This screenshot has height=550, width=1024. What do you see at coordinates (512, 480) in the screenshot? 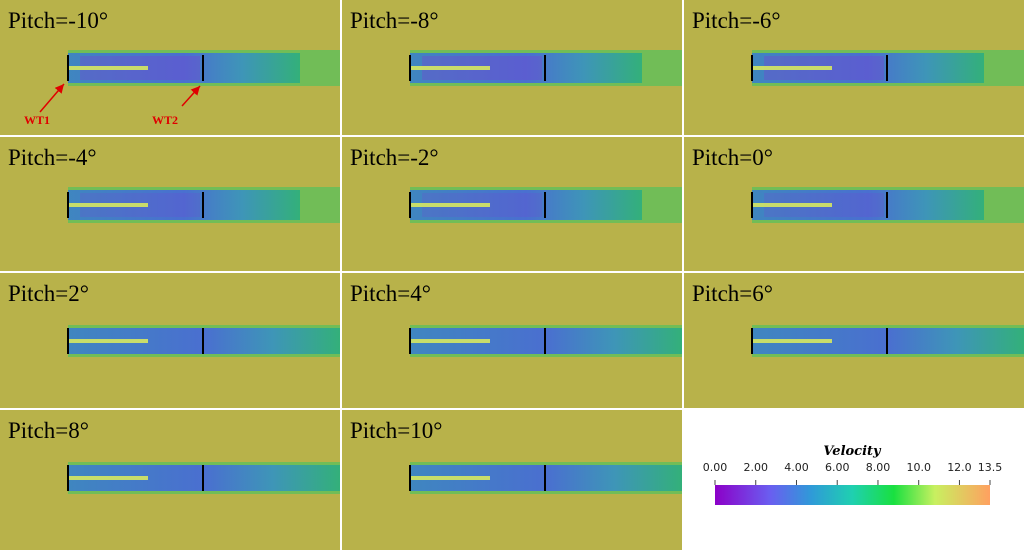
I see `panel: Pitch=10°` at bounding box center [512, 480].